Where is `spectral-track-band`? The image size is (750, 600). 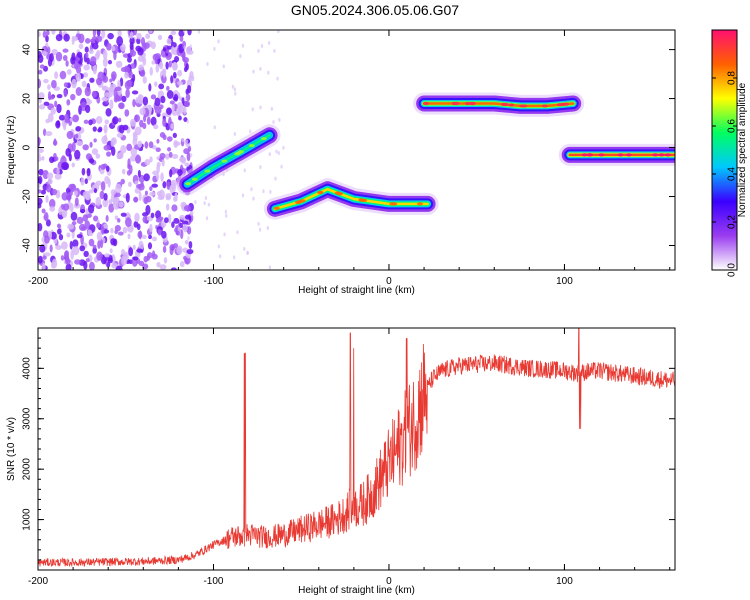 spectral-track-band is located at coordinates (228, 160).